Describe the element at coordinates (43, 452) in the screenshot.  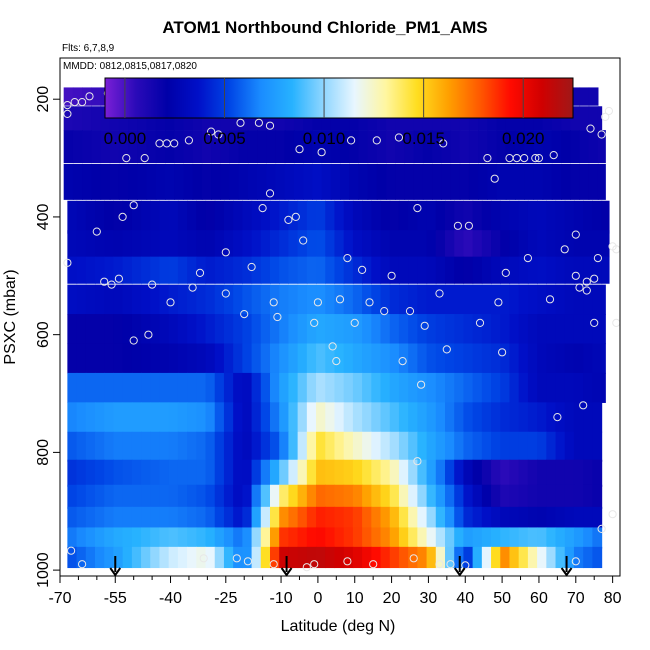
I see `y-tick-label: 800` at that location.